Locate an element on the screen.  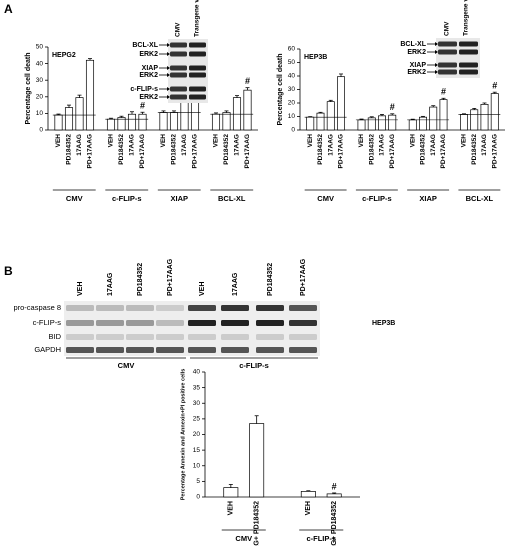
blot-row-label: BCL-XL is located at coordinates (145, 45).